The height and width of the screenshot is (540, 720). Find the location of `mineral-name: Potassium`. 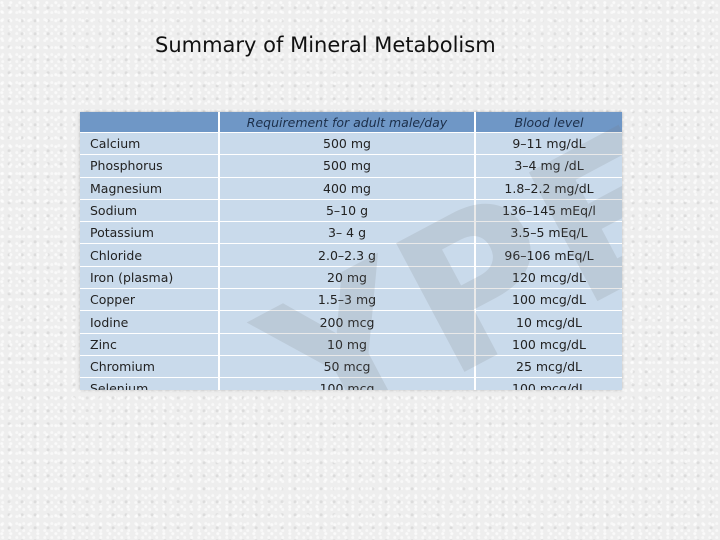

mineral-name: Potassium is located at coordinates (150, 233).